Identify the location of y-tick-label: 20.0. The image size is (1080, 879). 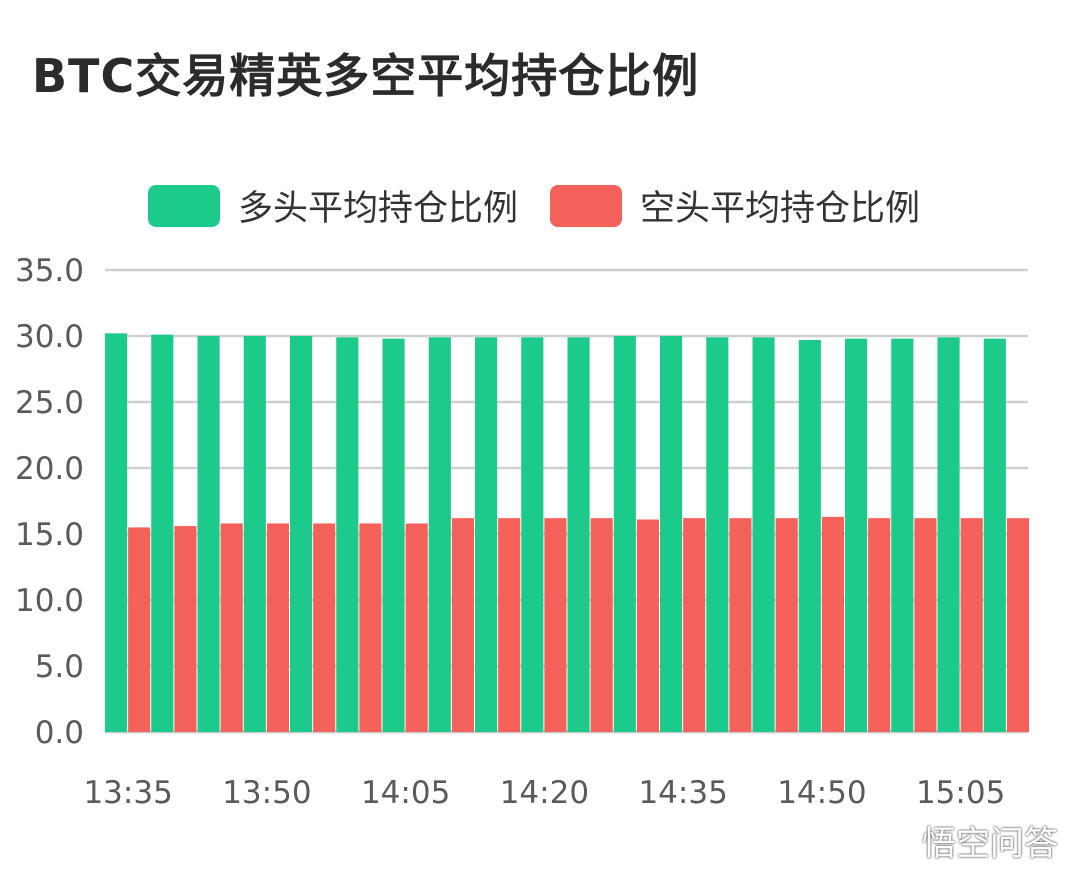
(49, 469).